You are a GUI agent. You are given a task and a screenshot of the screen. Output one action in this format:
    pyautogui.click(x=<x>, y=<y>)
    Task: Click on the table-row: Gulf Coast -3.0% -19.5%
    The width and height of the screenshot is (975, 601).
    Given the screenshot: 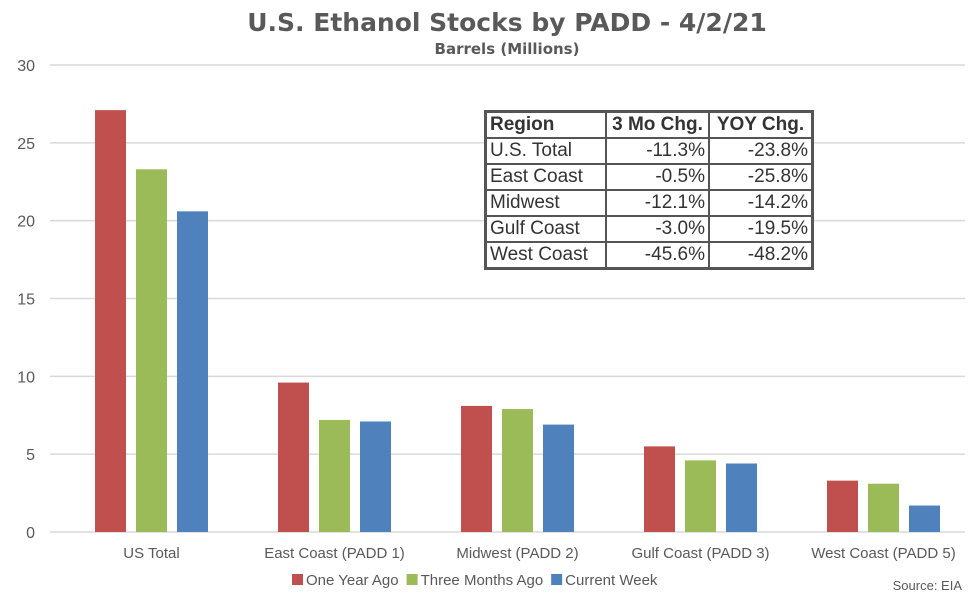 What is the action you would take?
    pyautogui.click(x=649, y=229)
    